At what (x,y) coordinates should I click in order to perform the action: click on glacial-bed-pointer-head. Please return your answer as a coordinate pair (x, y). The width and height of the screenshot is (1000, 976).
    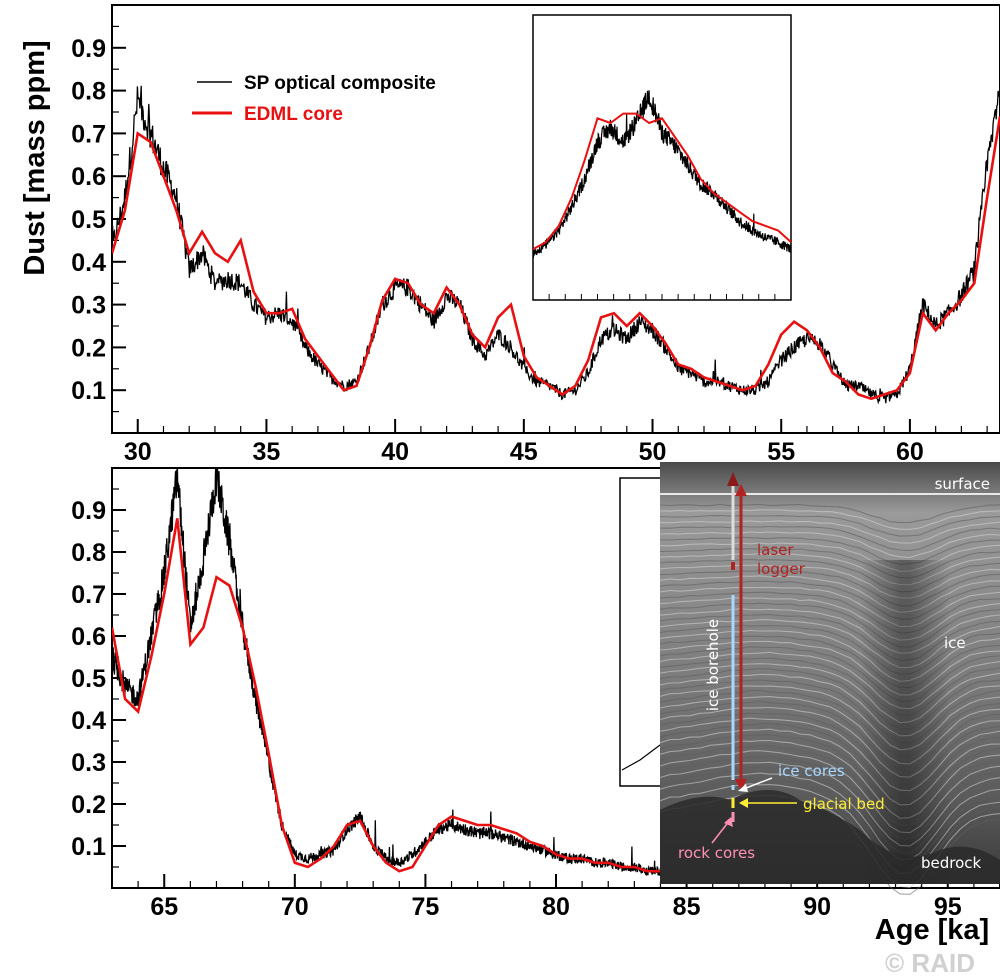
    Looking at the image, I should click on (743, 803).